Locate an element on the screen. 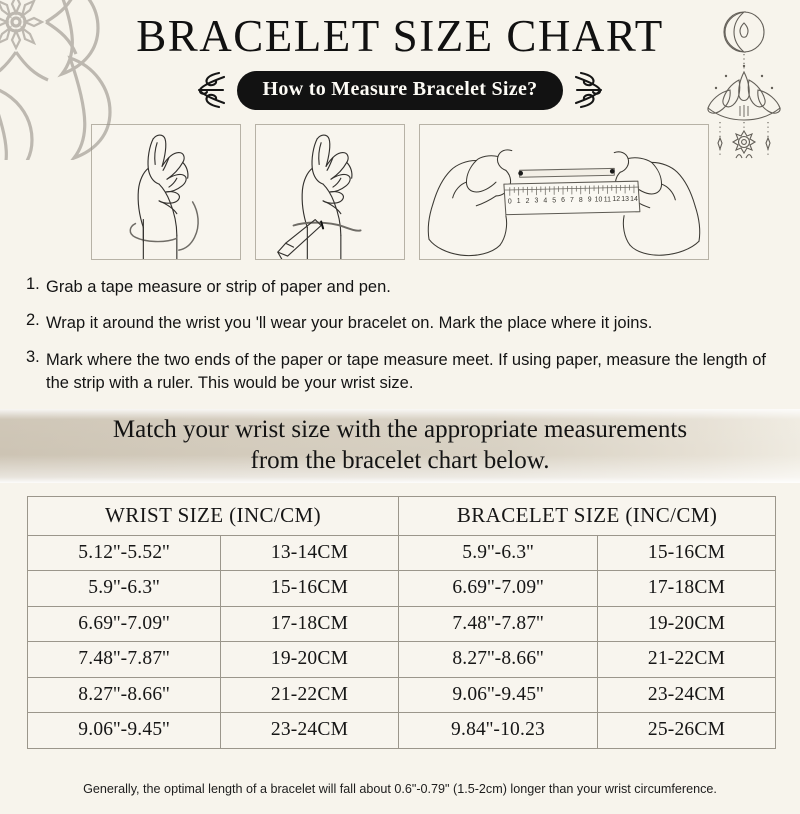  cell-bracelet_cm: 15-16CM is located at coordinates (687, 553).